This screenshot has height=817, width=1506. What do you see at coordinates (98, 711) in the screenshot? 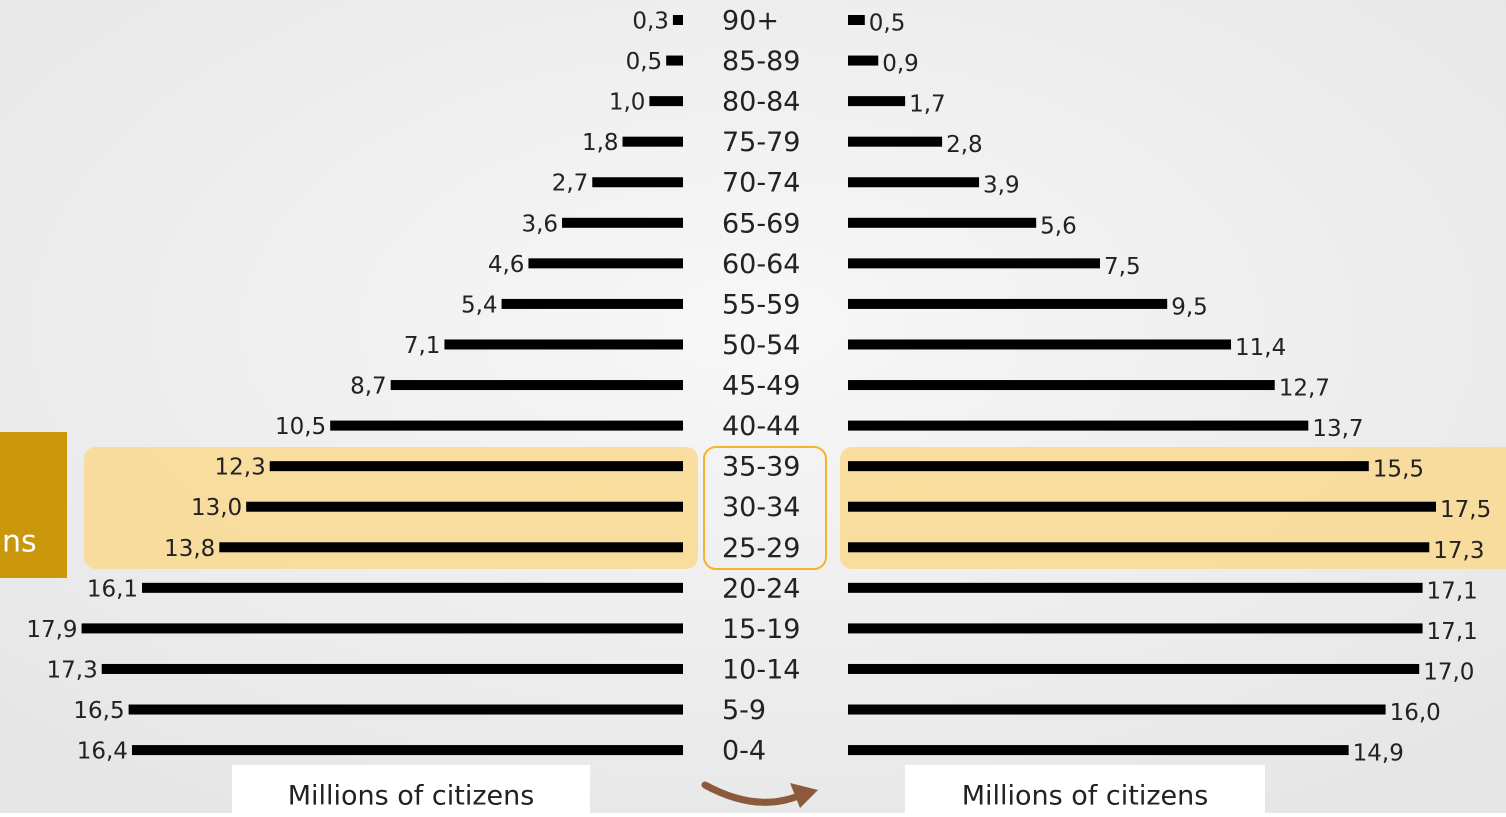
I see `value-label: 16,5` at bounding box center [98, 711].